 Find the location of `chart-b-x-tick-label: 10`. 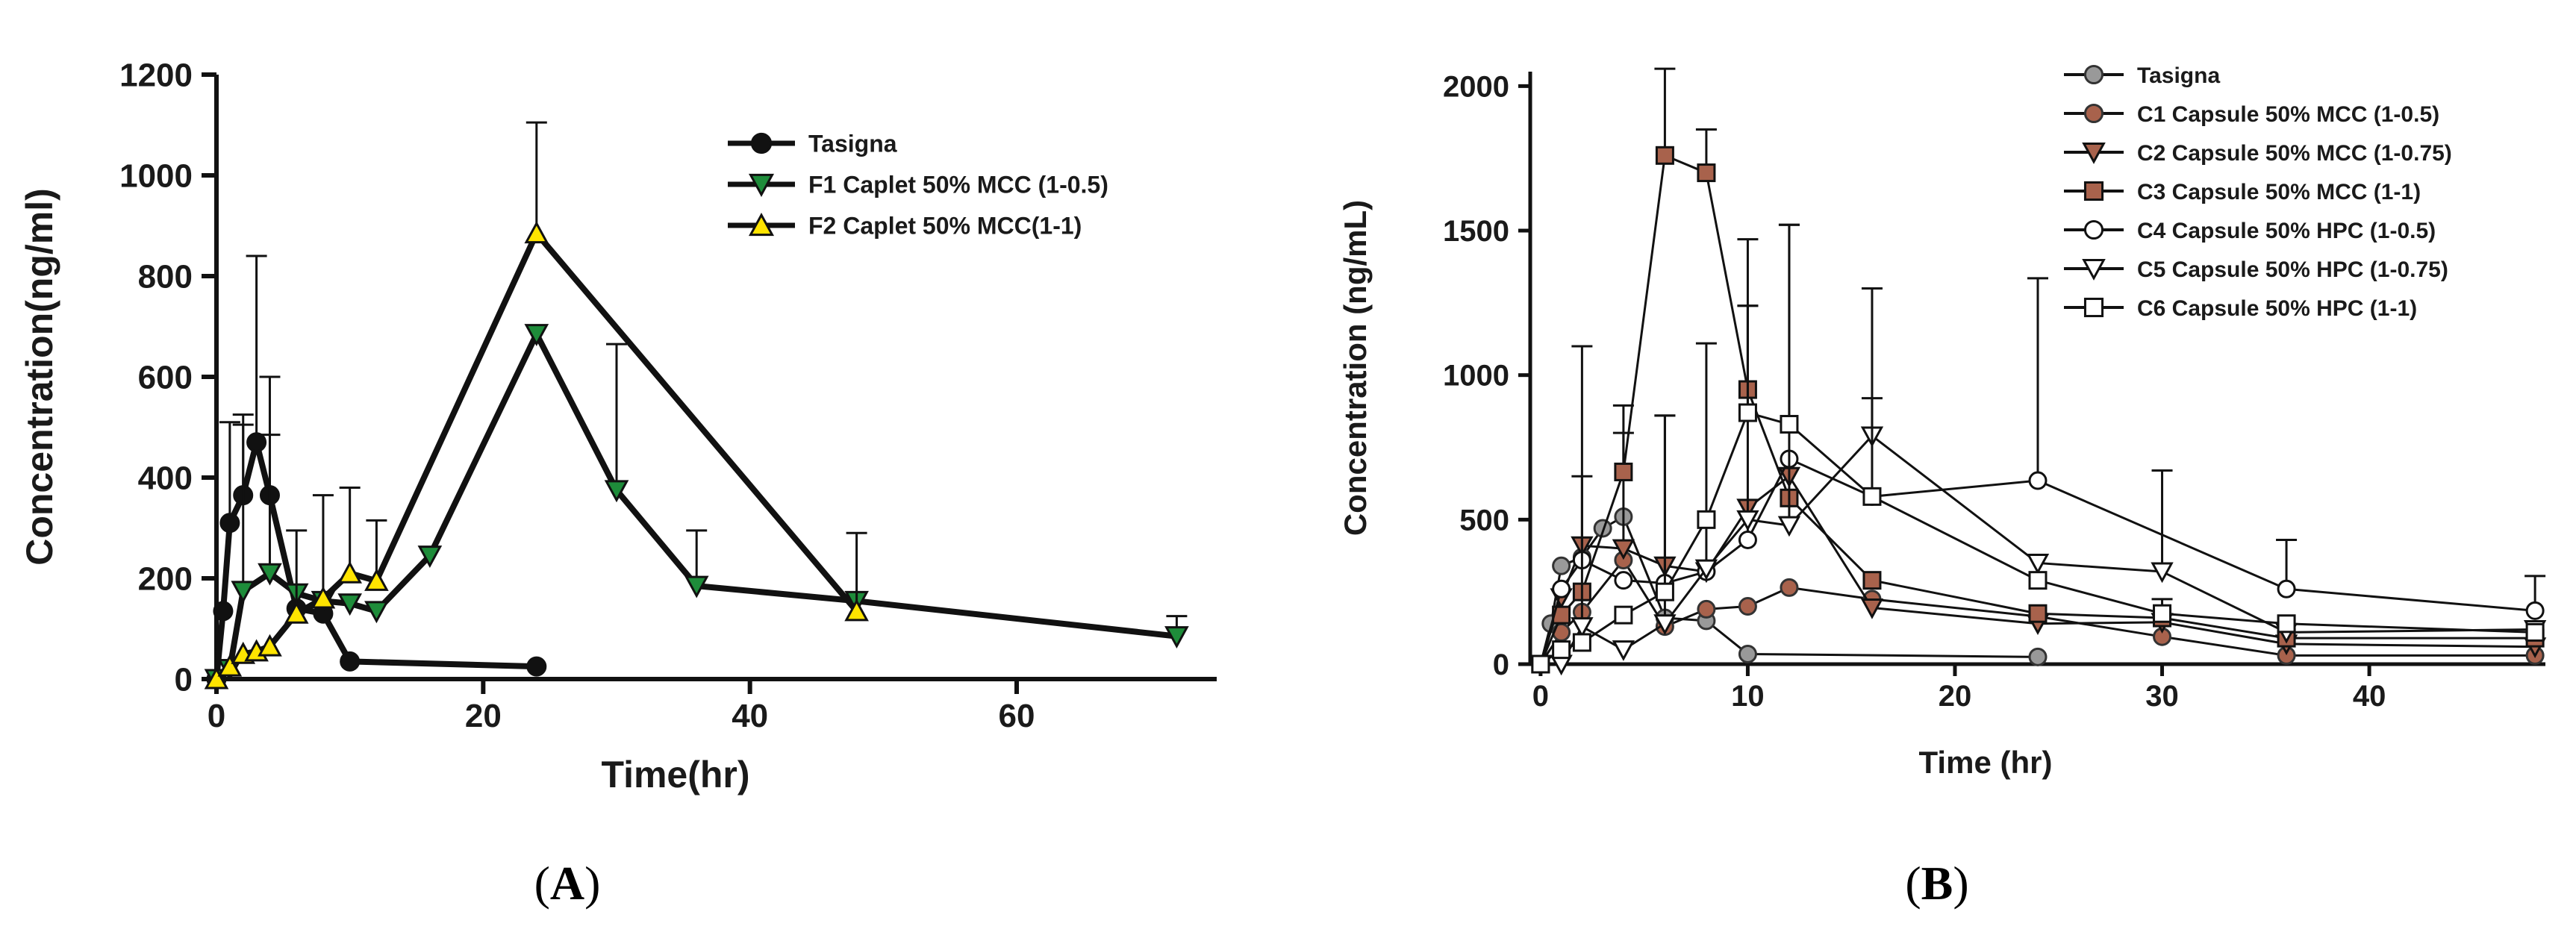

chart-b-x-tick-label: 10 is located at coordinates (1748, 696).